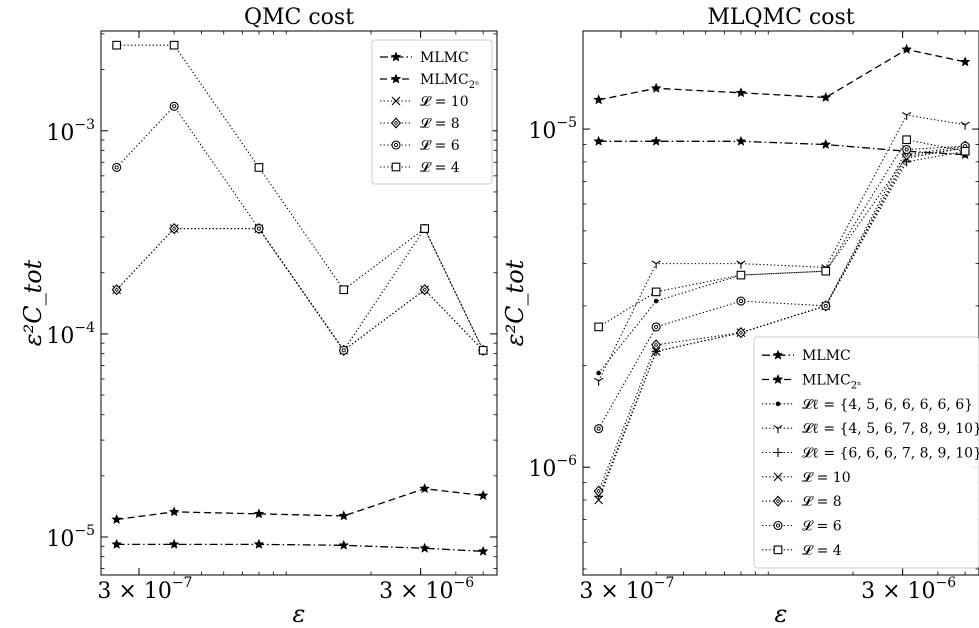  I want to click on legend-box, so click(432, 112).